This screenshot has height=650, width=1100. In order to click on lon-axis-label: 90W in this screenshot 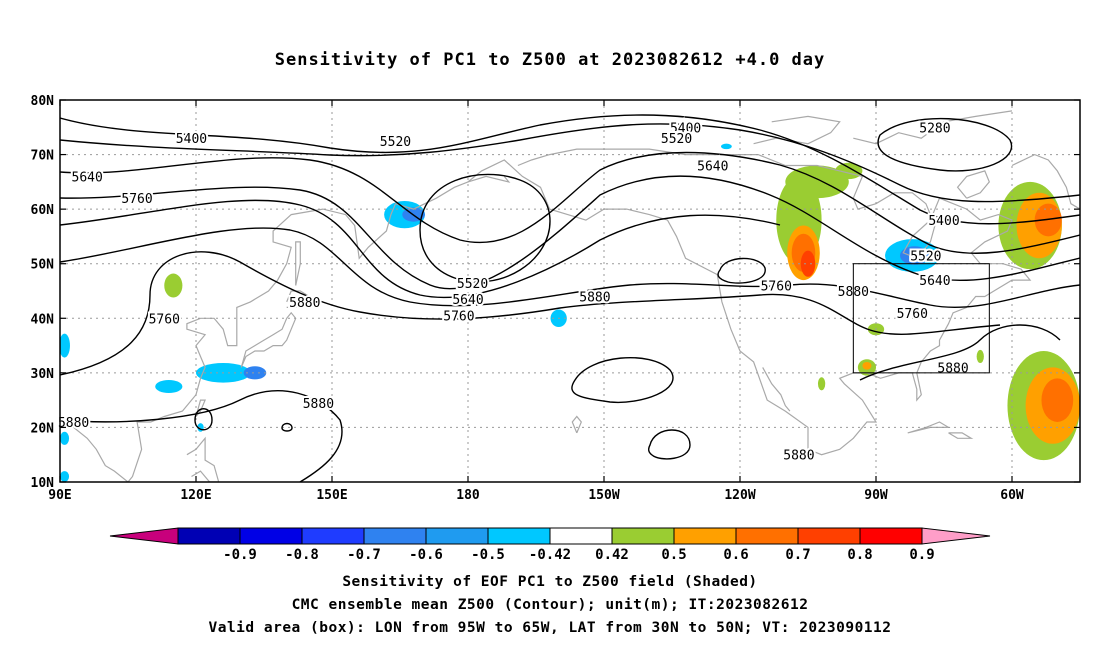, I will do `click(876, 495)`.